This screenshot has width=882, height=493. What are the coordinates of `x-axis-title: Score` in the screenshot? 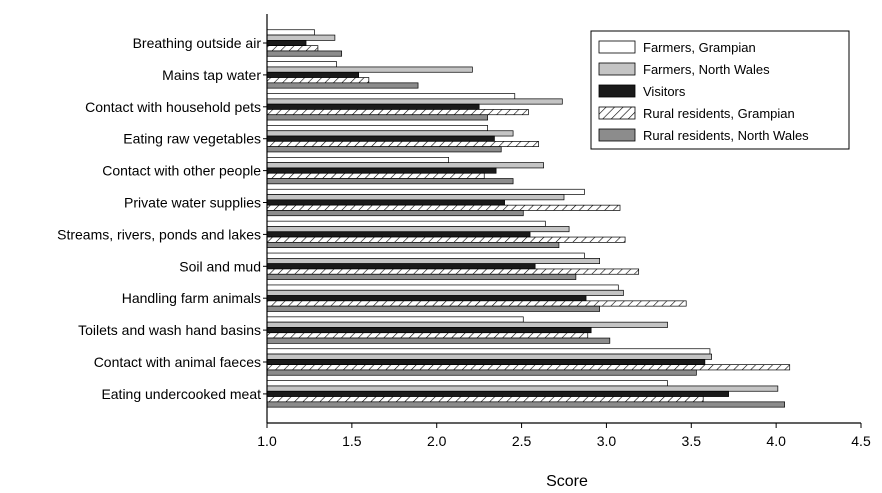 It's located at (567, 481).